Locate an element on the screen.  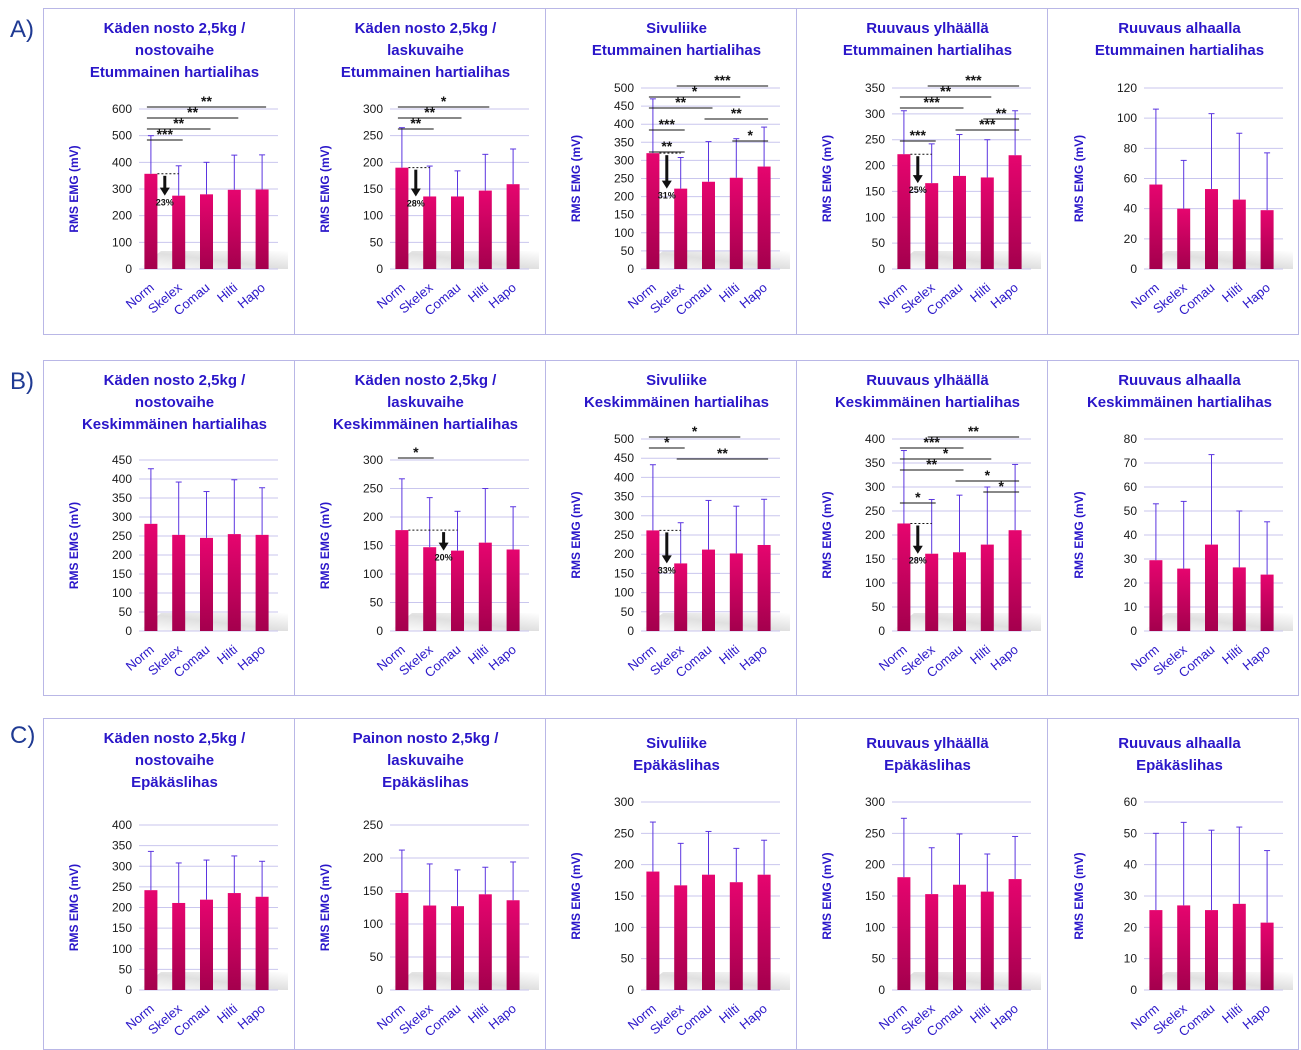
y-tick-label: 150 is located at coordinates (373, 189).